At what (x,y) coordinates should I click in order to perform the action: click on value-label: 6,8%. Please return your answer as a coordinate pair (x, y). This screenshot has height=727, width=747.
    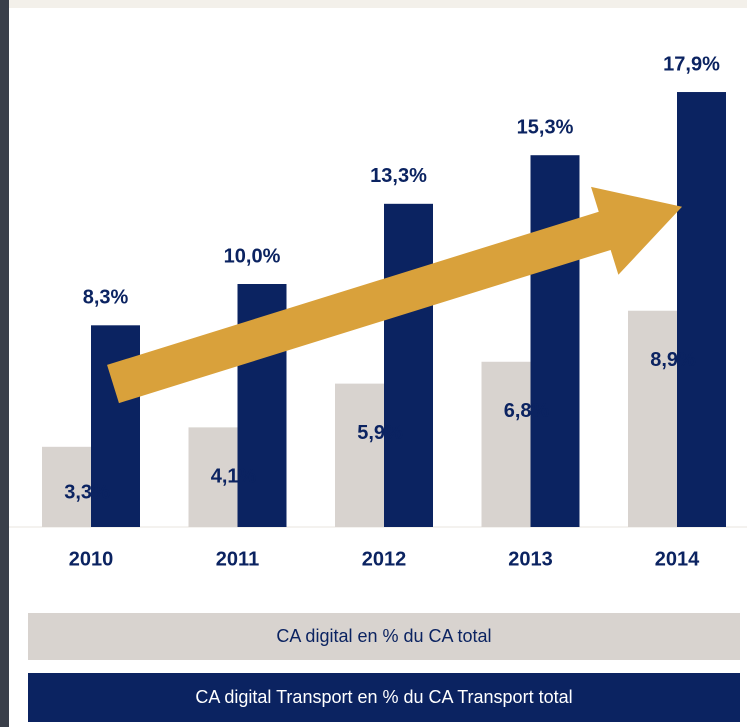
    Looking at the image, I should click on (527, 411).